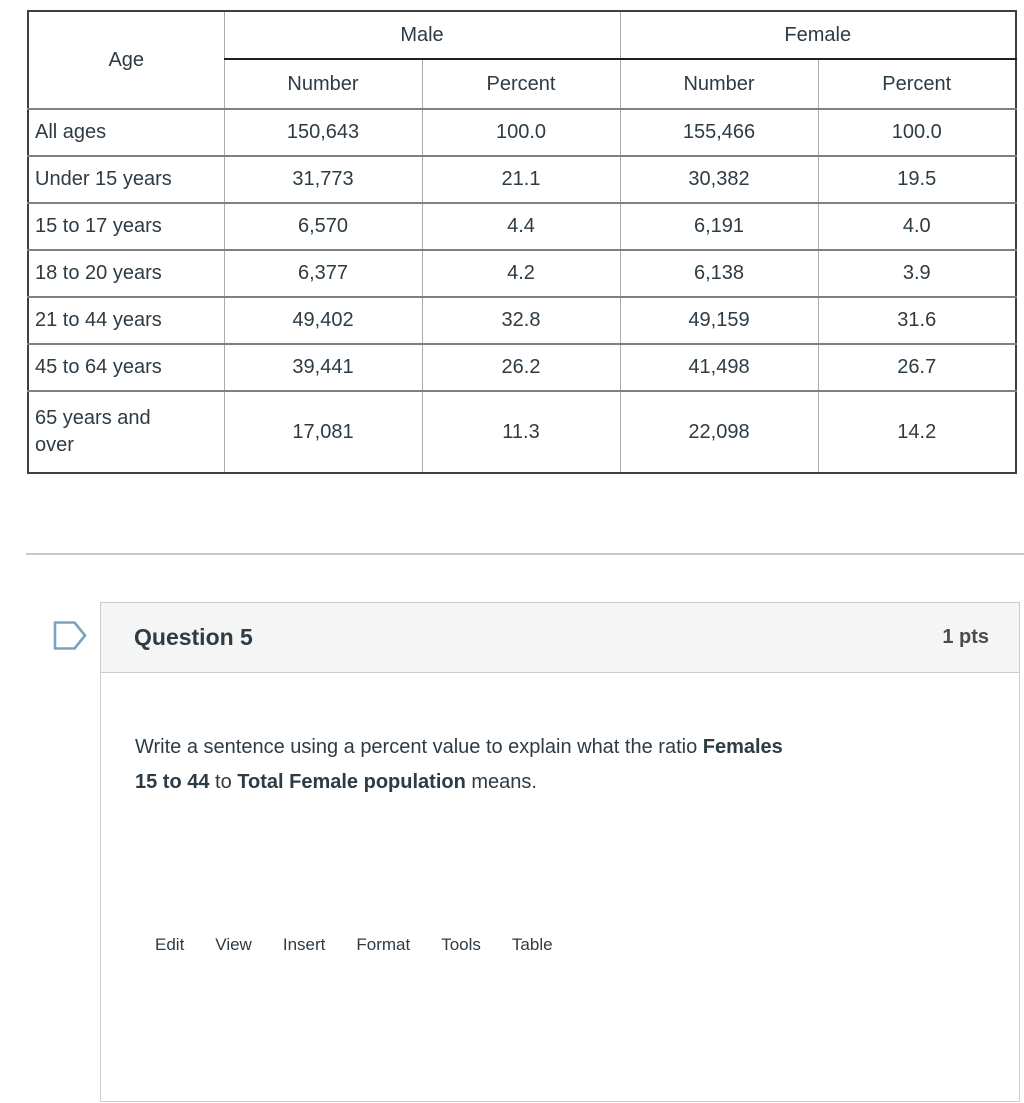 The image size is (1024, 1103). I want to click on editor-menubar: Edit View Insert Format Tools Table, so click(354, 945).